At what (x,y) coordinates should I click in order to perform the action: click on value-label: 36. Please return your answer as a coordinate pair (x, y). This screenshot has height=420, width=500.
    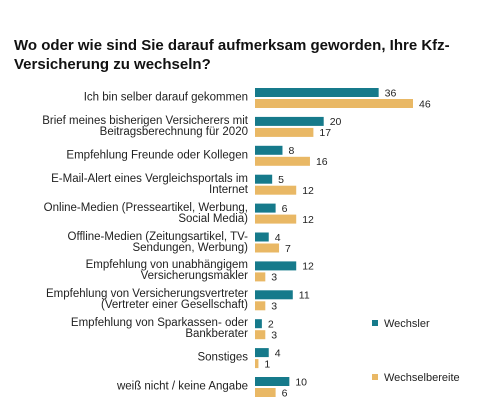
    Looking at the image, I should click on (391, 93).